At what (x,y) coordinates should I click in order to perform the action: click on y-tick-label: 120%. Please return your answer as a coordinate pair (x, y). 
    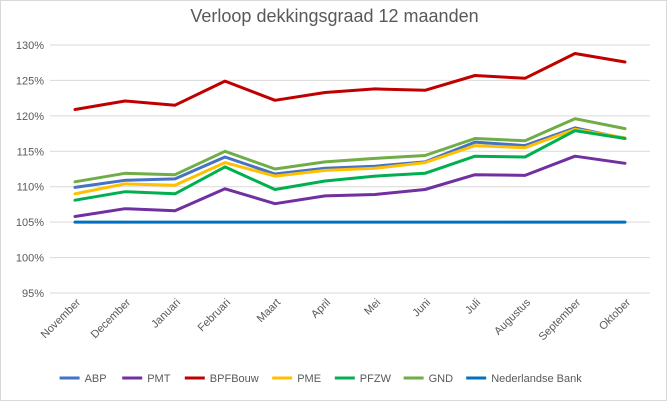
    Looking at the image, I should click on (30, 117).